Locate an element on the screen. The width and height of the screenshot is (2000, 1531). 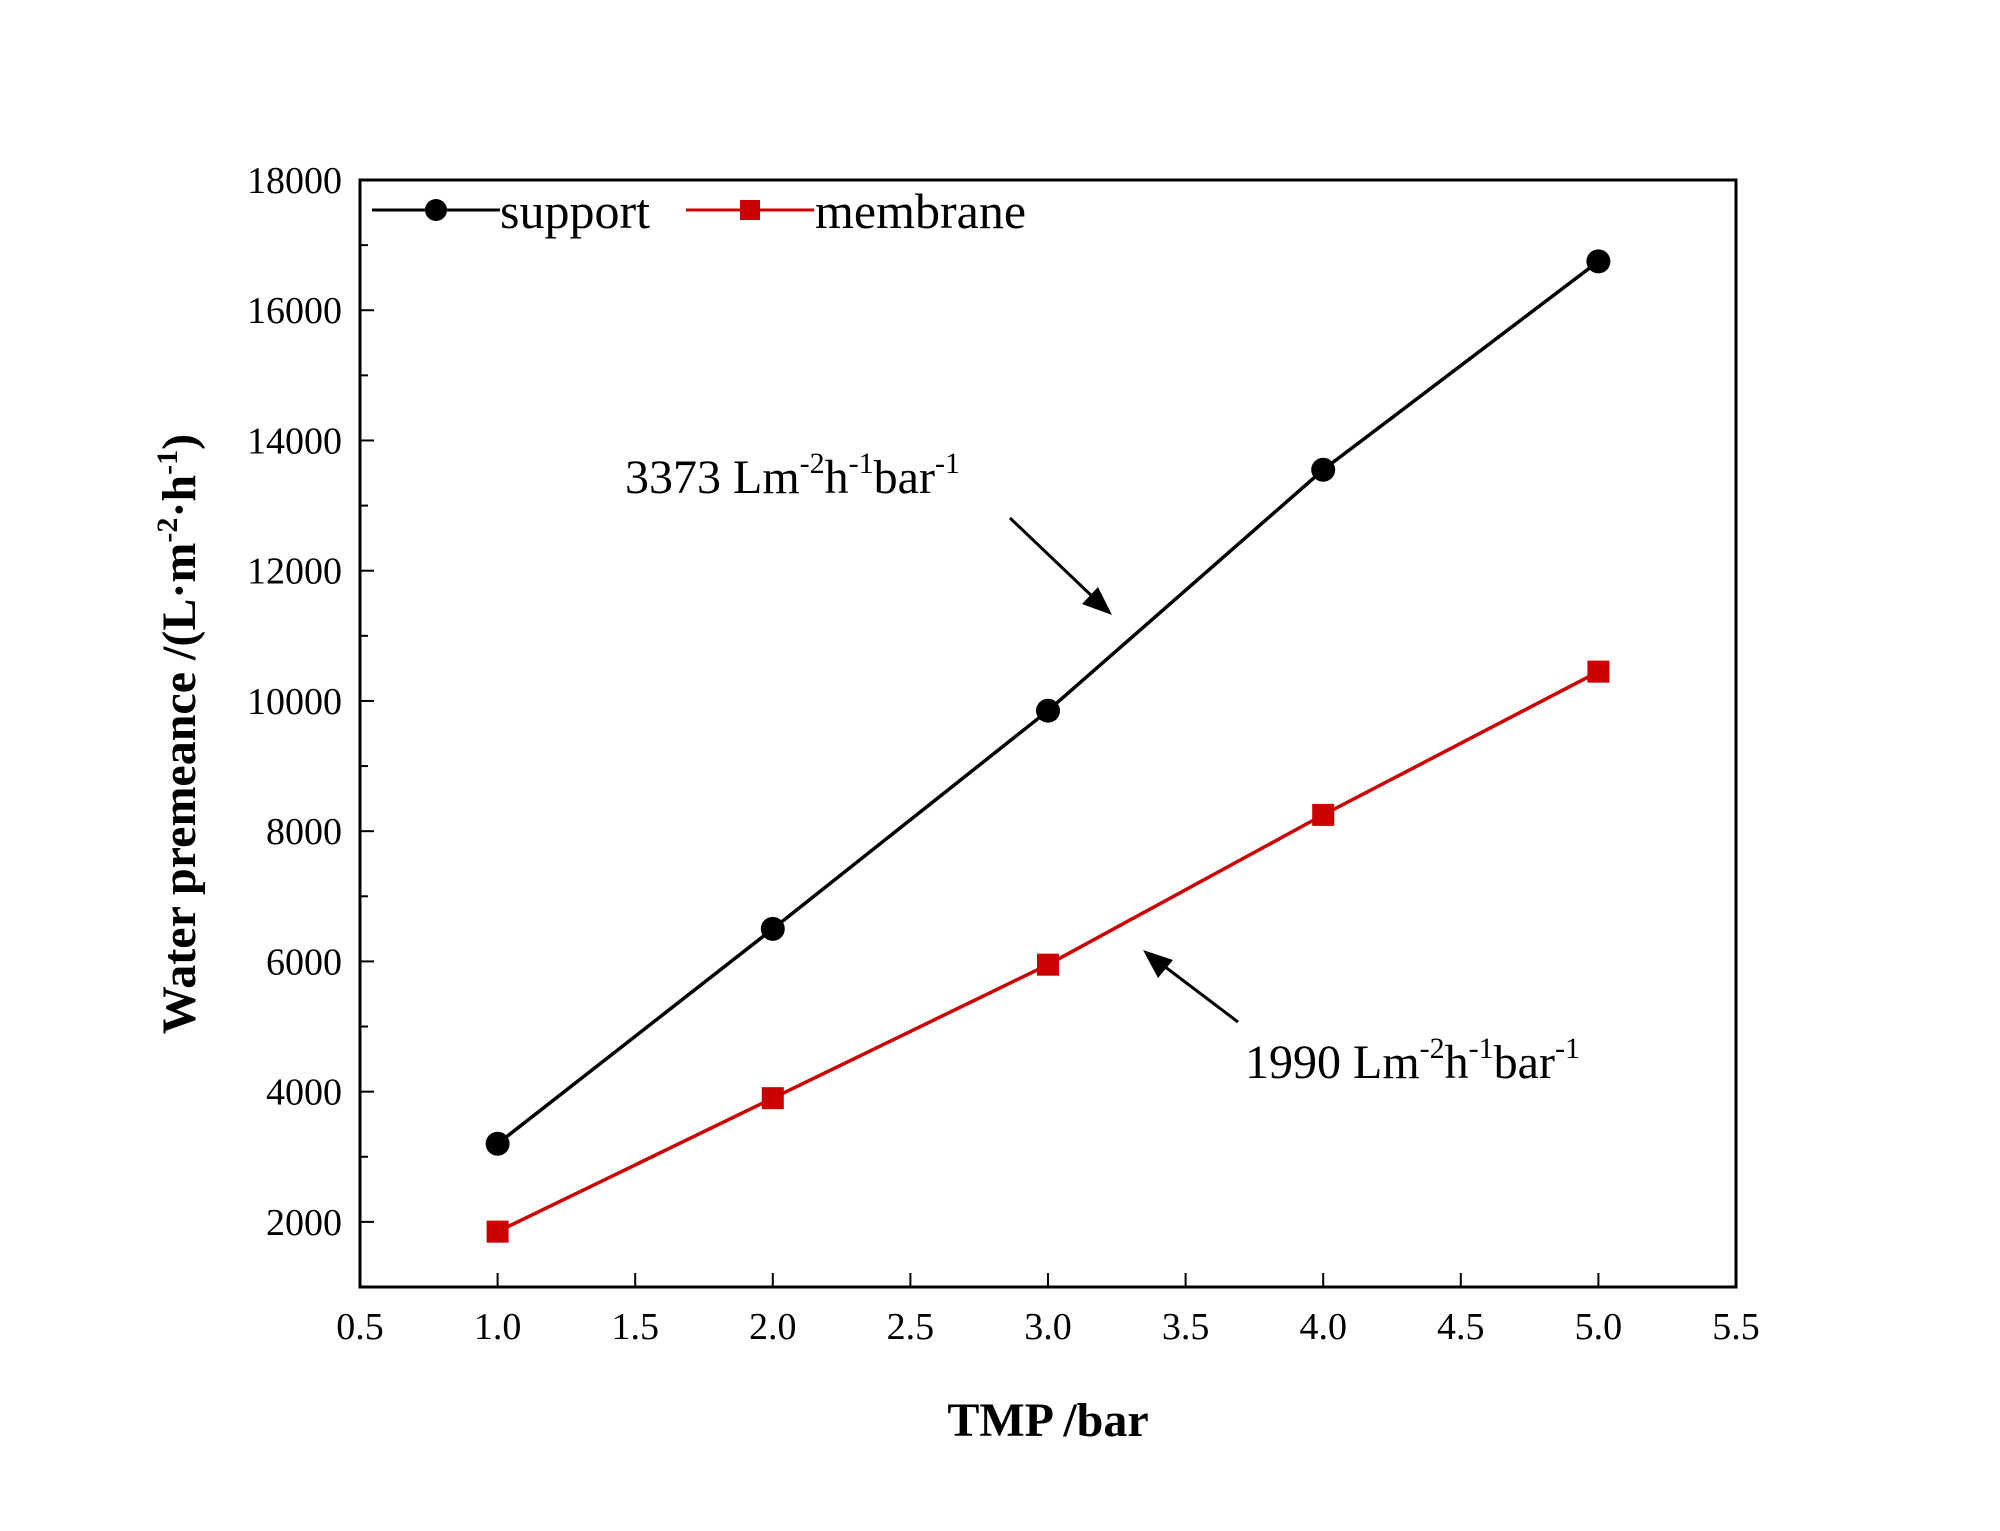
x-tick-label: 2.0 is located at coordinates (773, 1327).